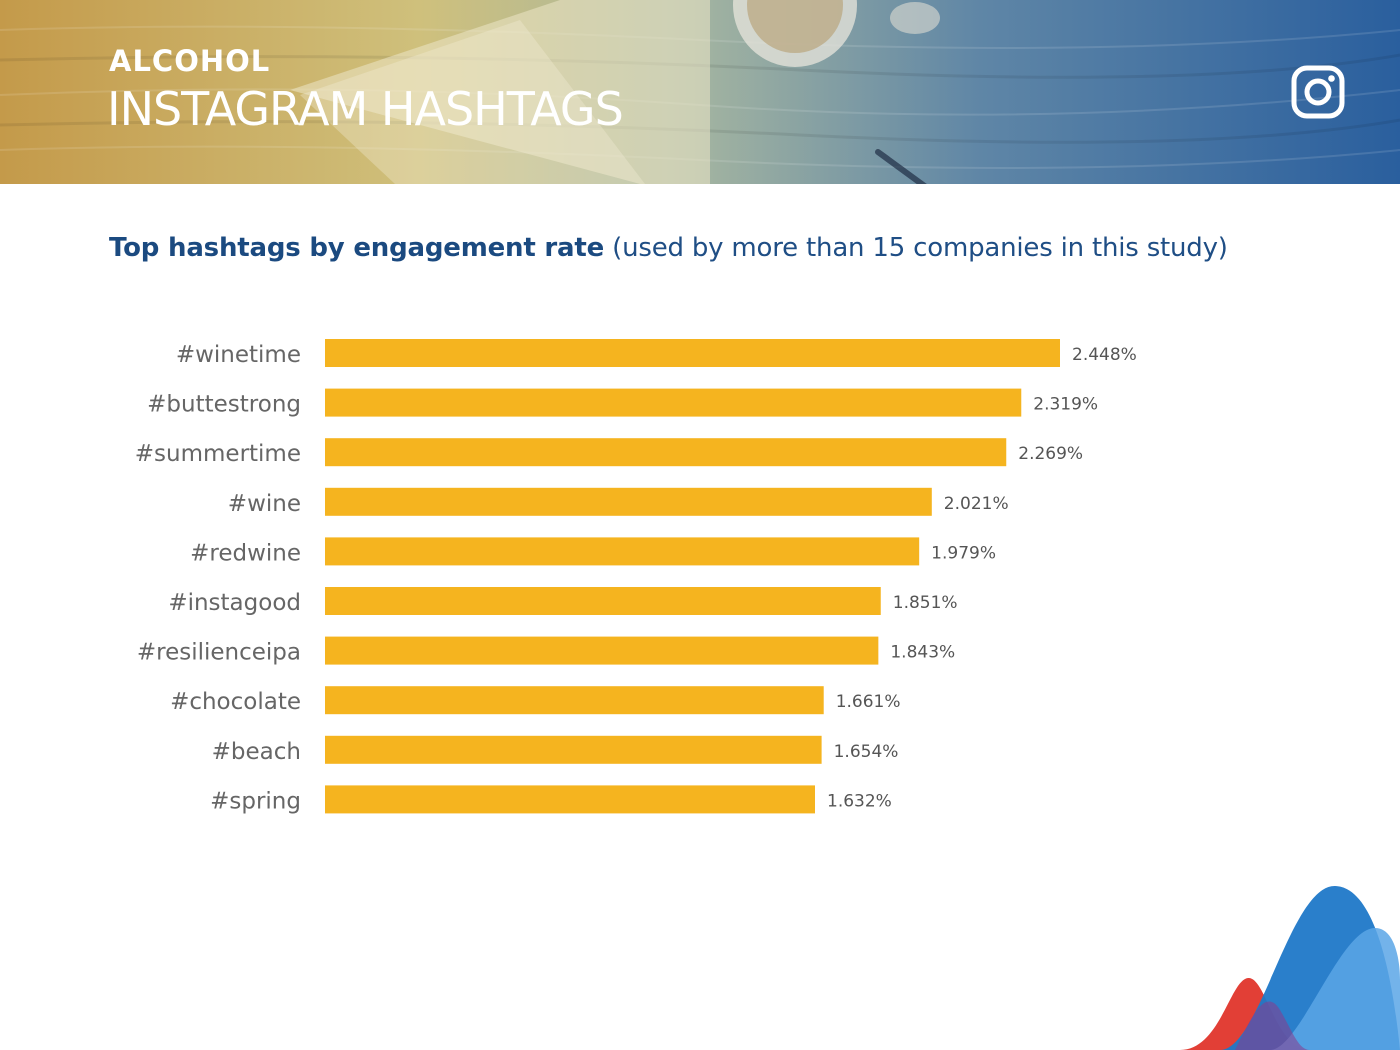 Image resolution: width=1400 pixels, height=1050 pixels. Describe the element at coordinates (925, 603) in the screenshot. I see `value-label: 1.851%` at that location.